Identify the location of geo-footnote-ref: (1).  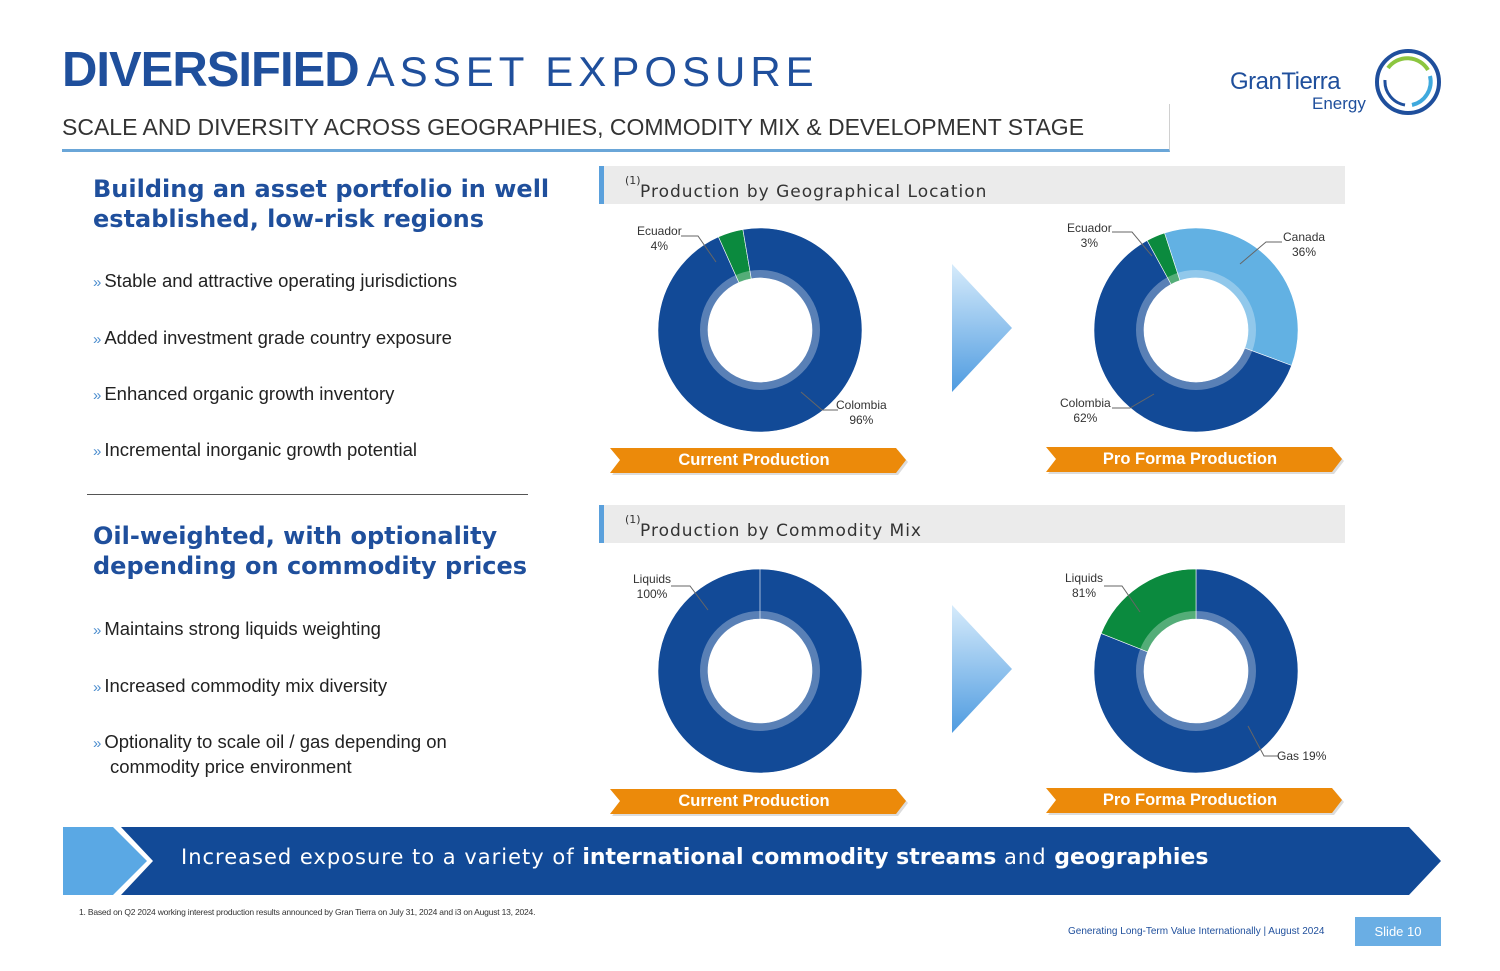
(633, 180).